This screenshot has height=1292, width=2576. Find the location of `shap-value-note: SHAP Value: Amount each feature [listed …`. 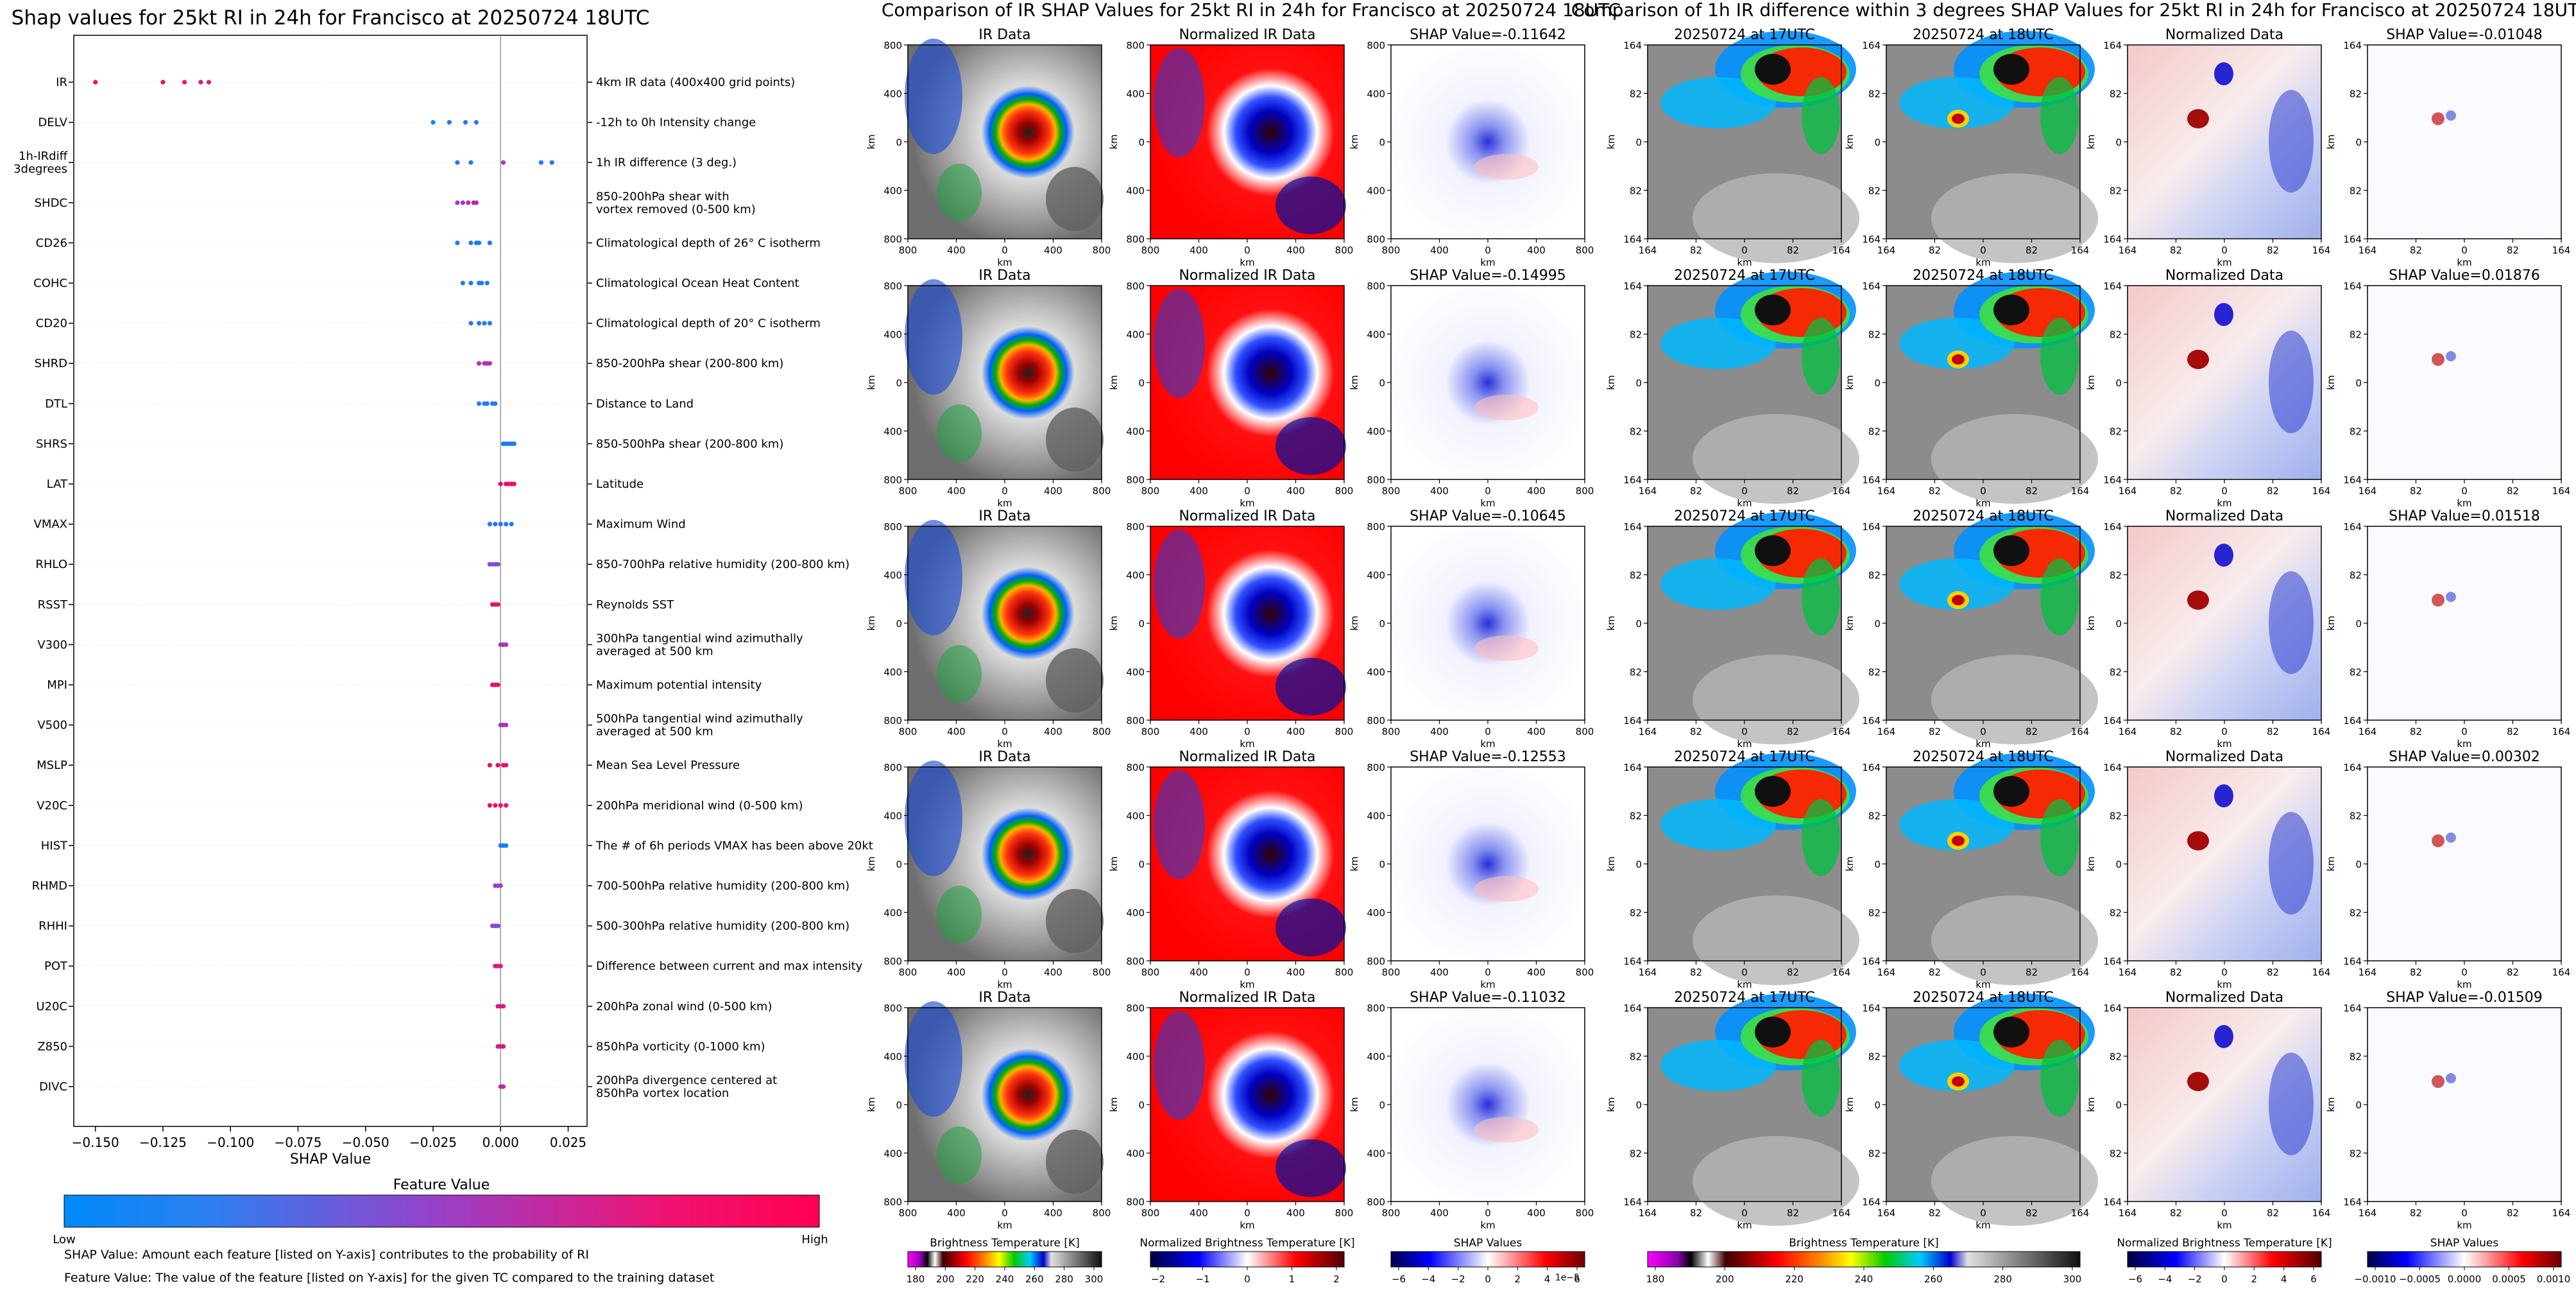

shap-value-note: SHAP Value: Amount each feature [listed … is located at coordinates (326, 1255).